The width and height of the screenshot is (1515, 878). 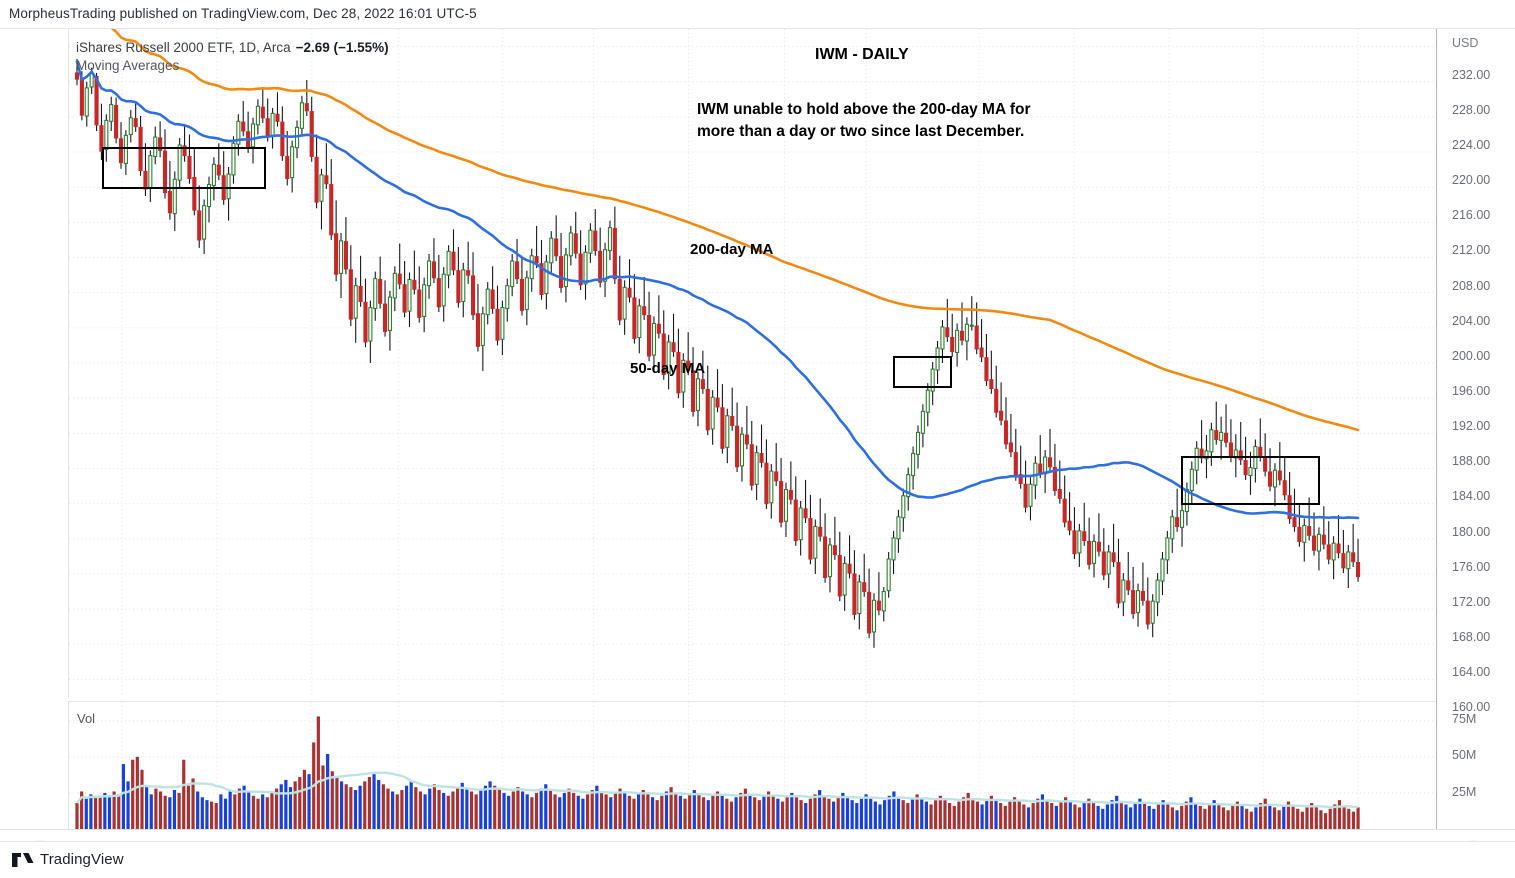 What do you see at coordinates (1471, 144) in the screenshot?
I see `price-axis-tick: 224.00` at bounding box center [1471, 144].